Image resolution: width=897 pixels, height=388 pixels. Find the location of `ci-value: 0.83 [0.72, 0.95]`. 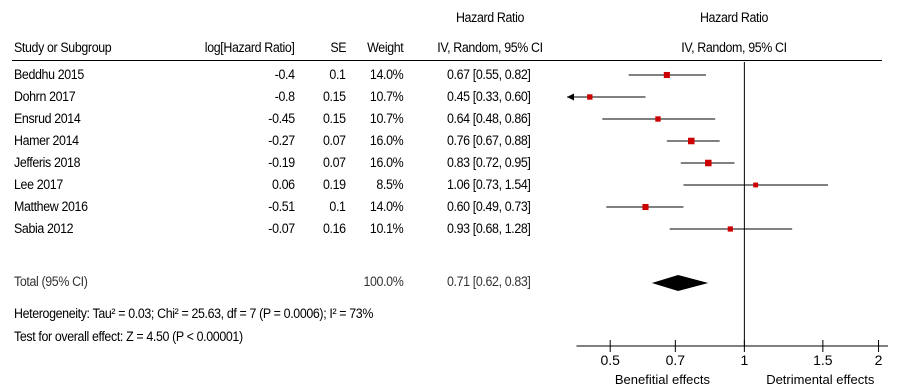

ci-value: 0.83 [0.72, 0.95] is located at coordinates (489, 162).